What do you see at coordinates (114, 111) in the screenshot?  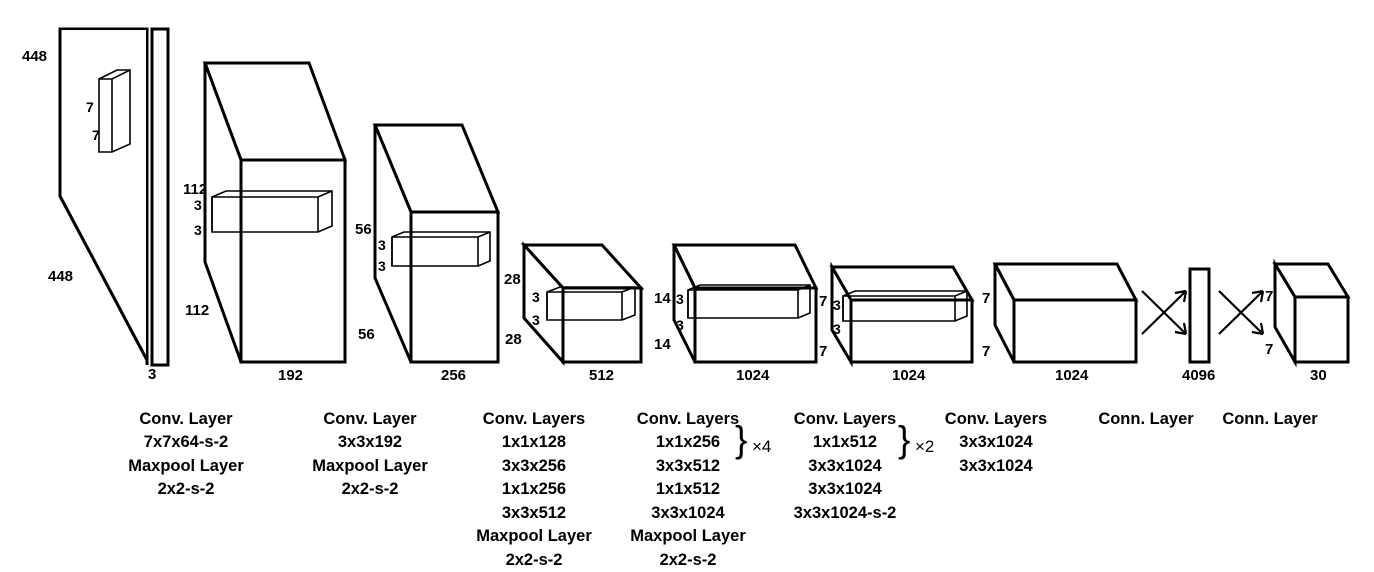 I see `input-kernel-7x7` at bounding box center [114, 111].